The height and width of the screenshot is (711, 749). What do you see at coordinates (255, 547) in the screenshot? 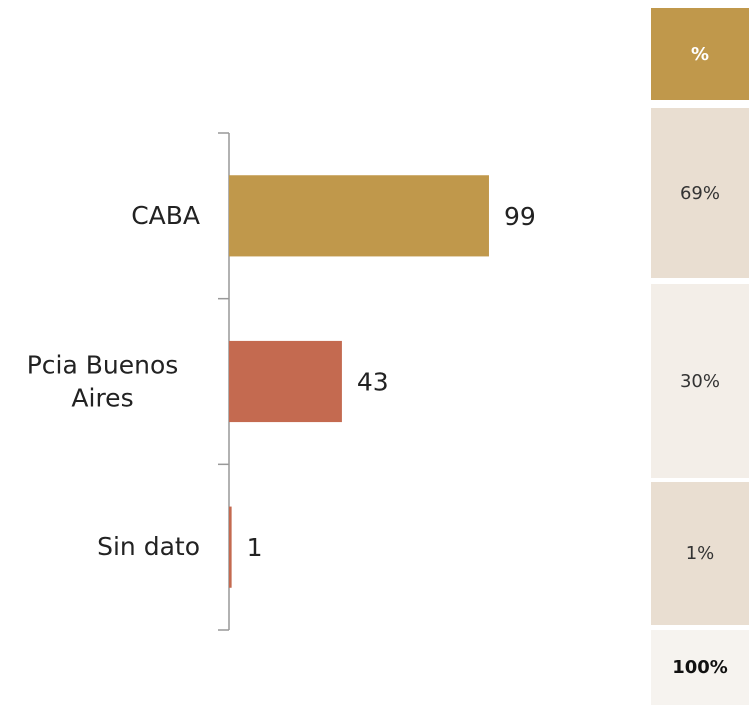
I see `value-label: 1` at bounding box center [255, 547].